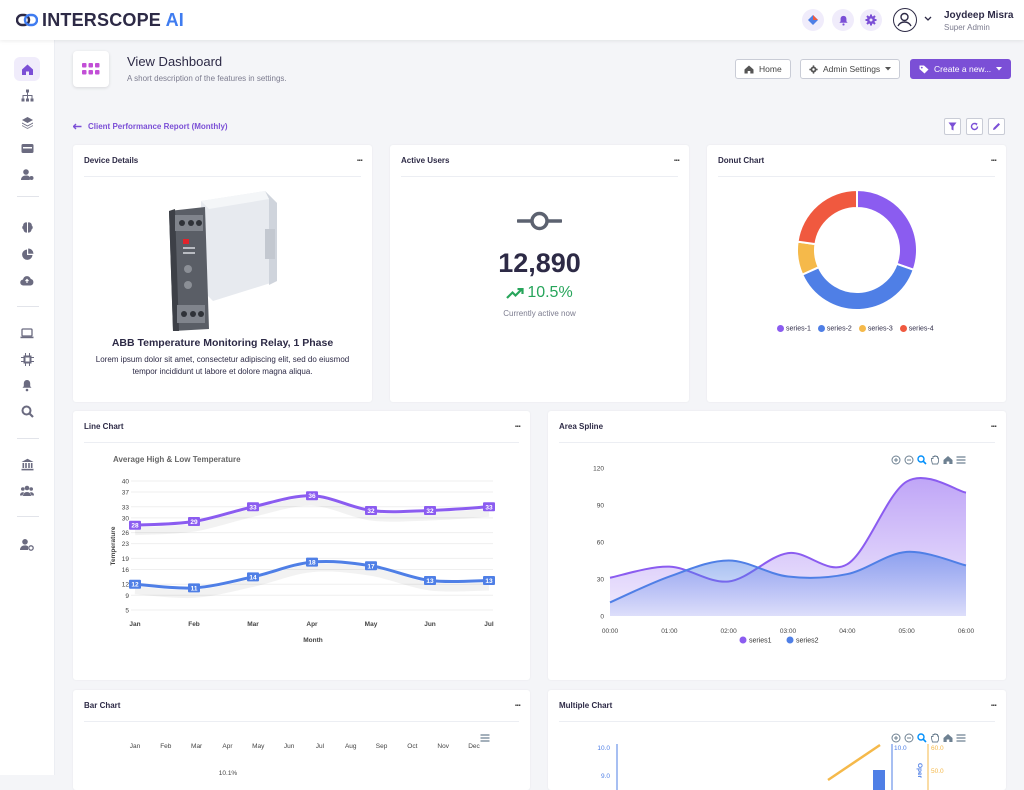  Describe the element at coordinates (905, 20) in the screenshot. I see `user-avatar-icon` at that location.